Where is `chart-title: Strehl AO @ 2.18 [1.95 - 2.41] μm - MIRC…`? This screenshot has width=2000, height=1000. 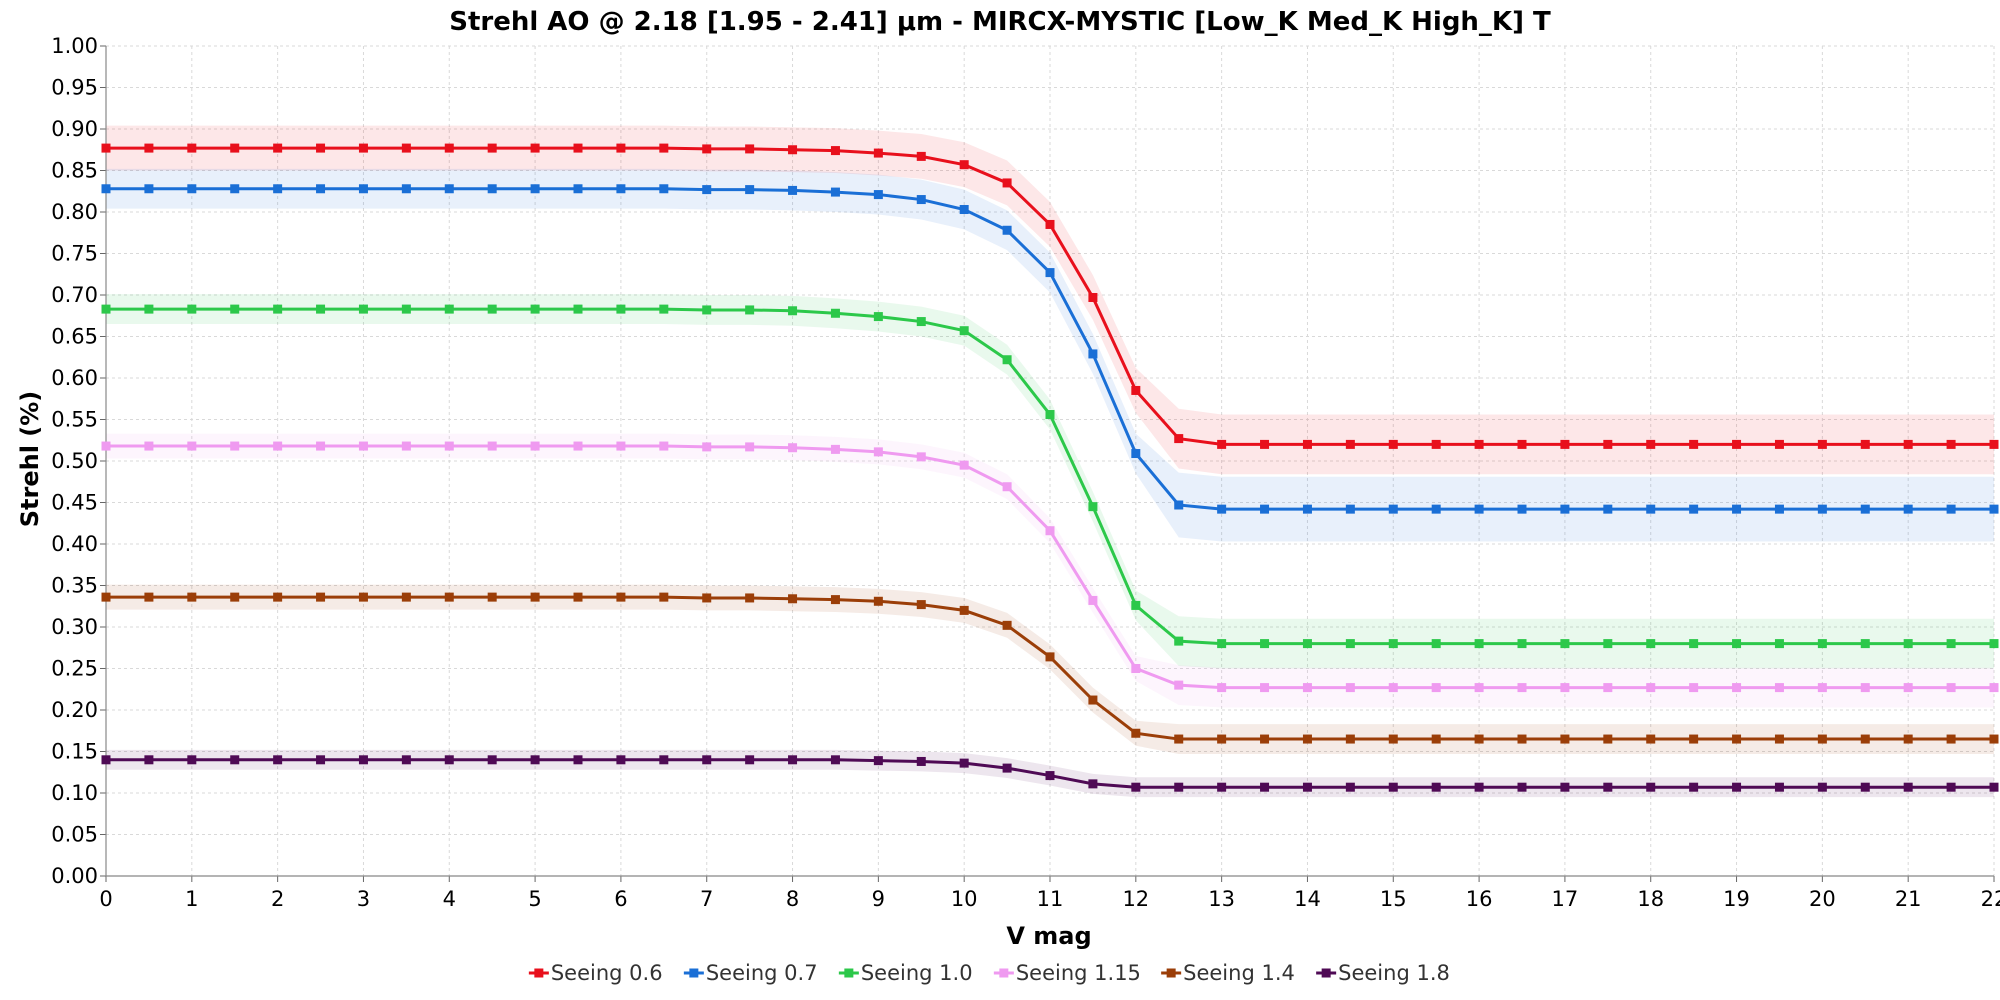
chart-title: Strehl AO @ 2.18 [1.95 - 2.41] μm - MIRC… is located at coordinates (1000, 22).